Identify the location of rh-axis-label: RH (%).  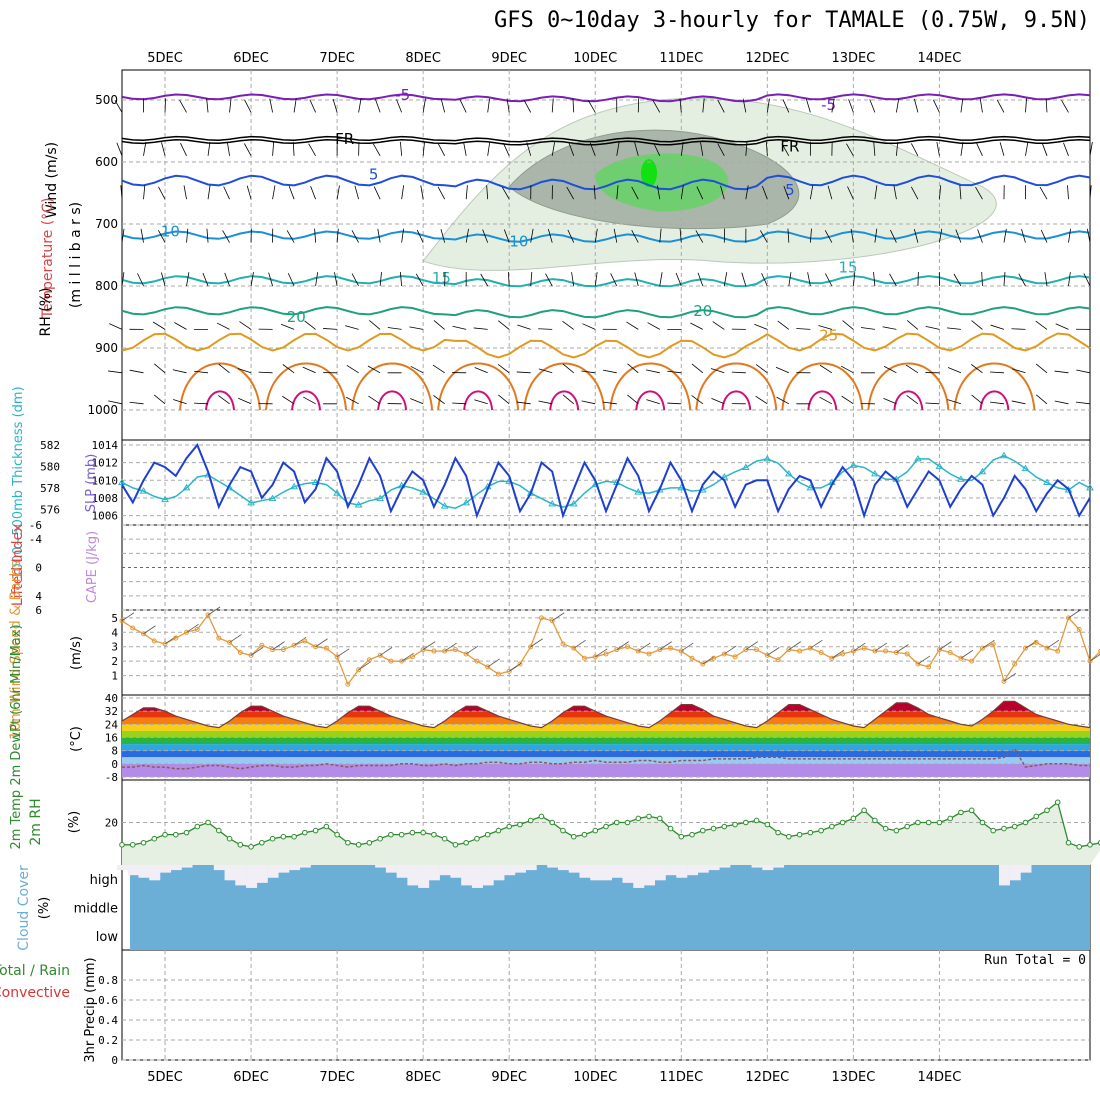
(46, 312).